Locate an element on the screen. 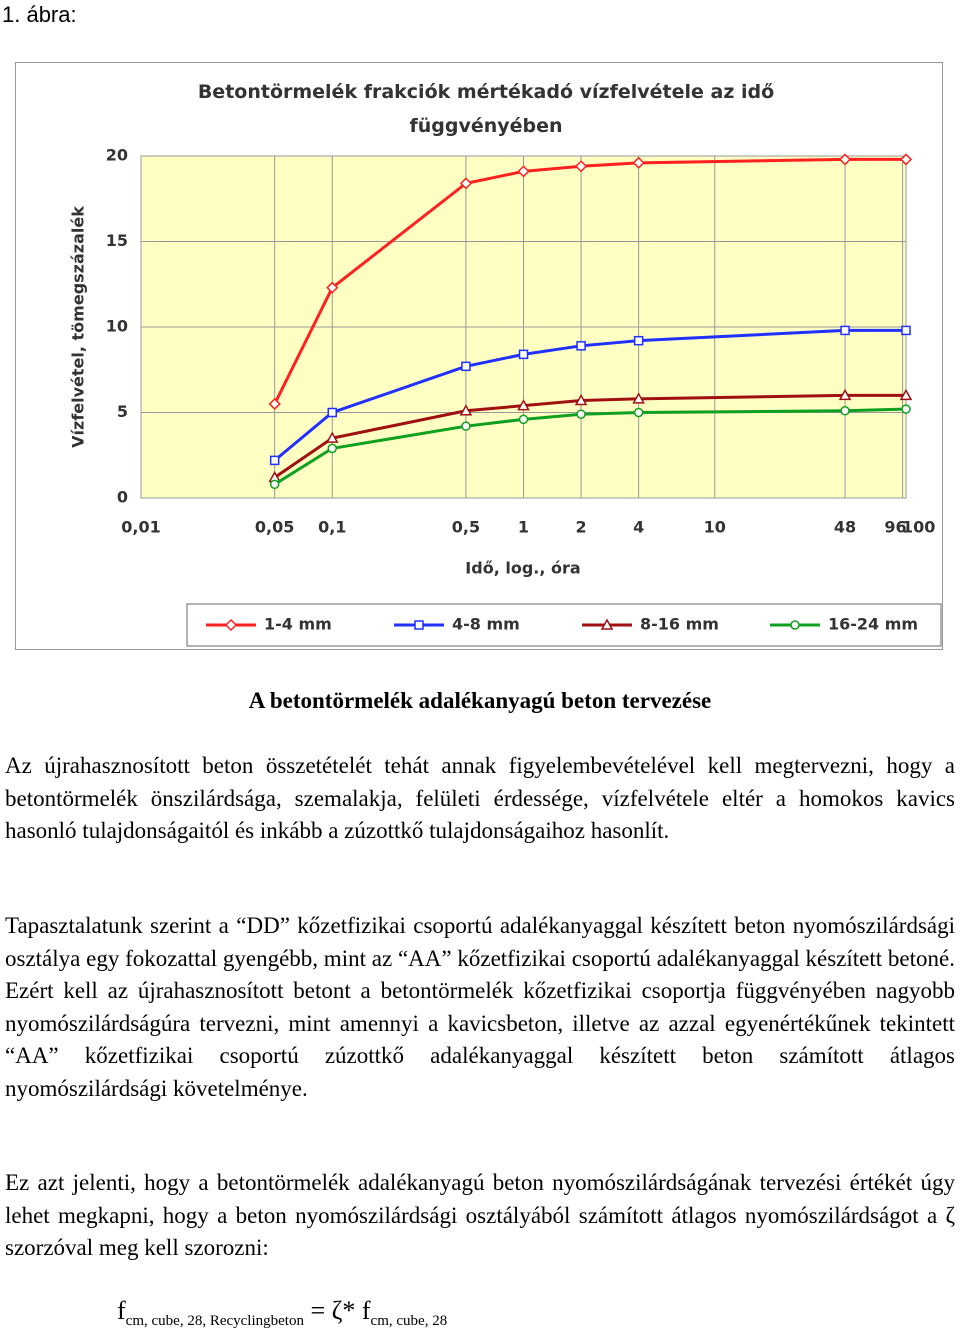  formula-rhs-sub: cm, cube, 28 is located at coordinates (409, 1321).